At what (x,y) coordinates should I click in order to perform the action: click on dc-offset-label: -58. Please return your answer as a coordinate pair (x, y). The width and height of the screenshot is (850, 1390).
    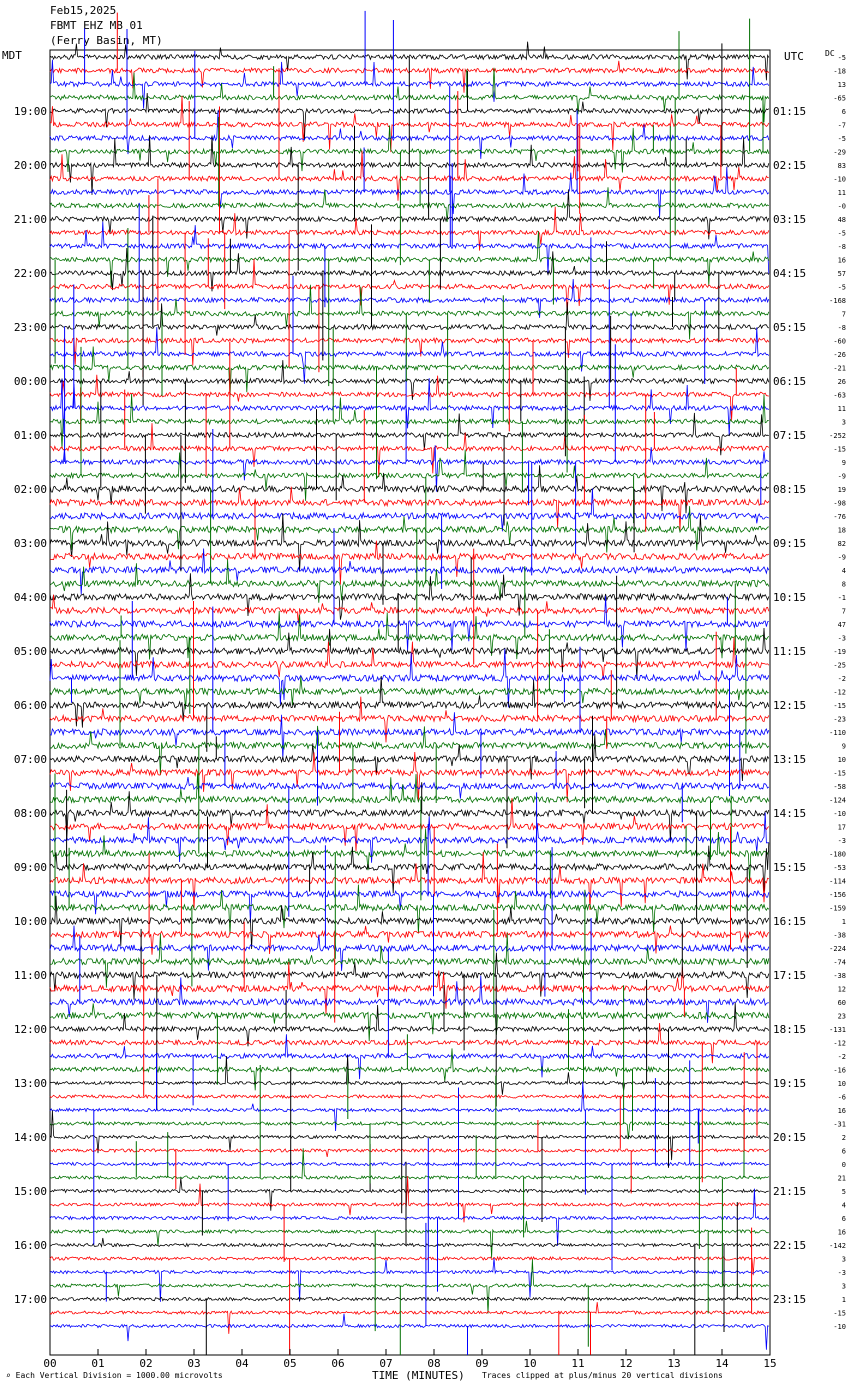
    Looking at the image, I should click on (839, 787).